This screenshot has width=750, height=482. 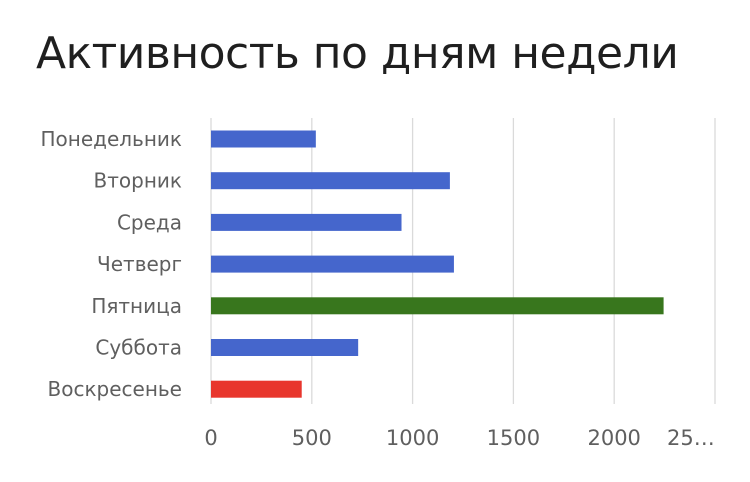 What do you see at coordinates (412, 438) in the screenshot?
I see `x-tick-label: 1000` at bounding box center [412, 438].